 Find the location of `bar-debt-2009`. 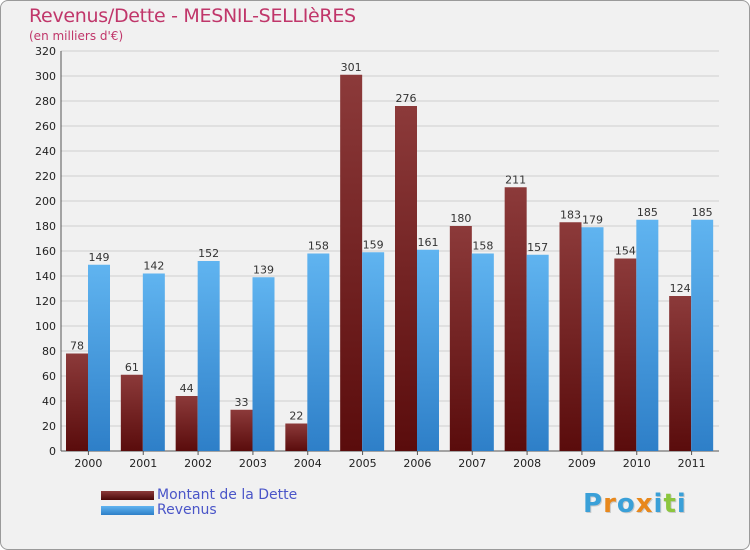

bar-debt-2009 is located at coordinates (570, 336).